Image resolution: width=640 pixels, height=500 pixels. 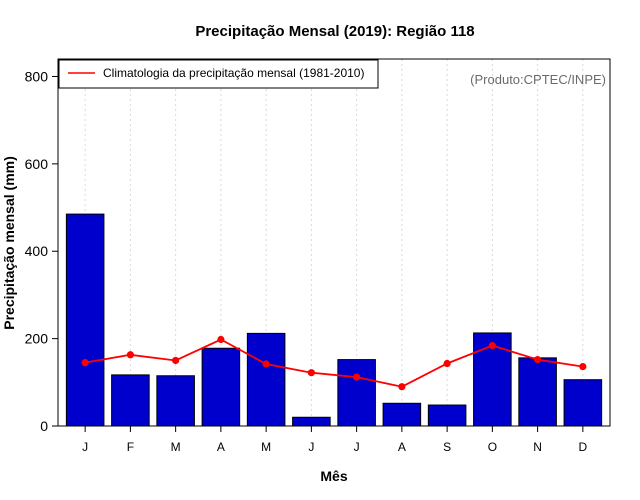 I want to click on legend-box, so click(x=218, y=74).